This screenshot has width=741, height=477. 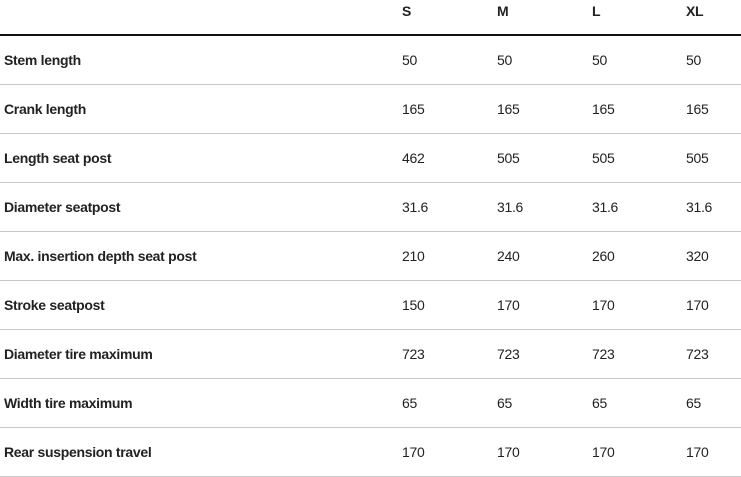 I want to click on table-row: Stem length 50 50 50 50, so click(x=370, y=60).